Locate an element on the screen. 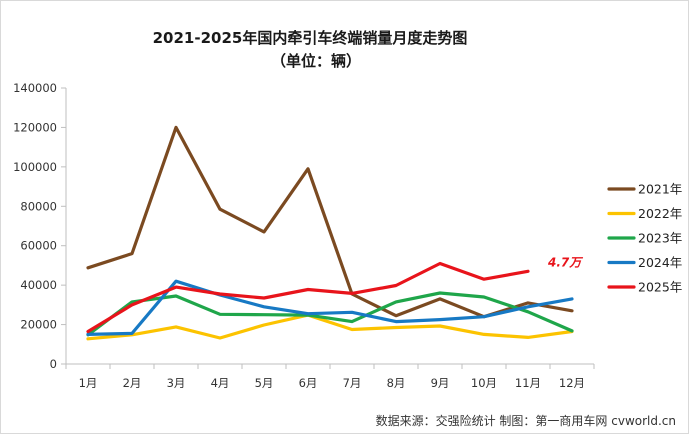 The image size is (689, 434). x-tick-label: 7月 is located at coordinates (352, 383).